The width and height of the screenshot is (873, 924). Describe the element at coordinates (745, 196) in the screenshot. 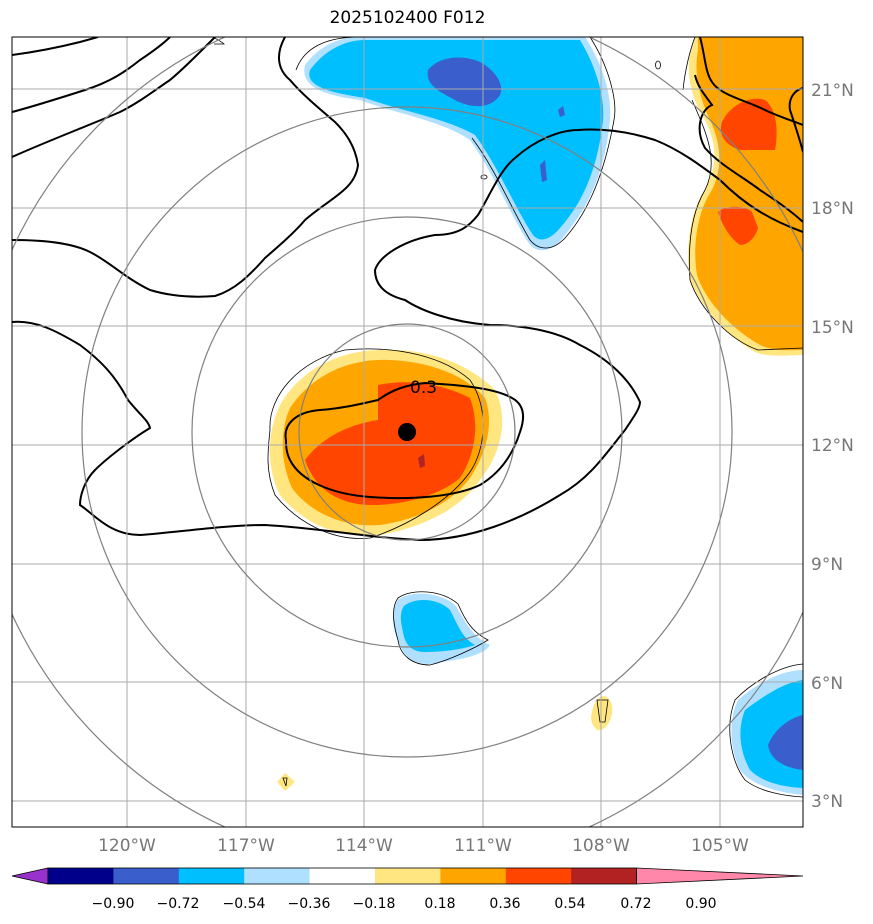

I see `positive-anomaly-east` at that location.